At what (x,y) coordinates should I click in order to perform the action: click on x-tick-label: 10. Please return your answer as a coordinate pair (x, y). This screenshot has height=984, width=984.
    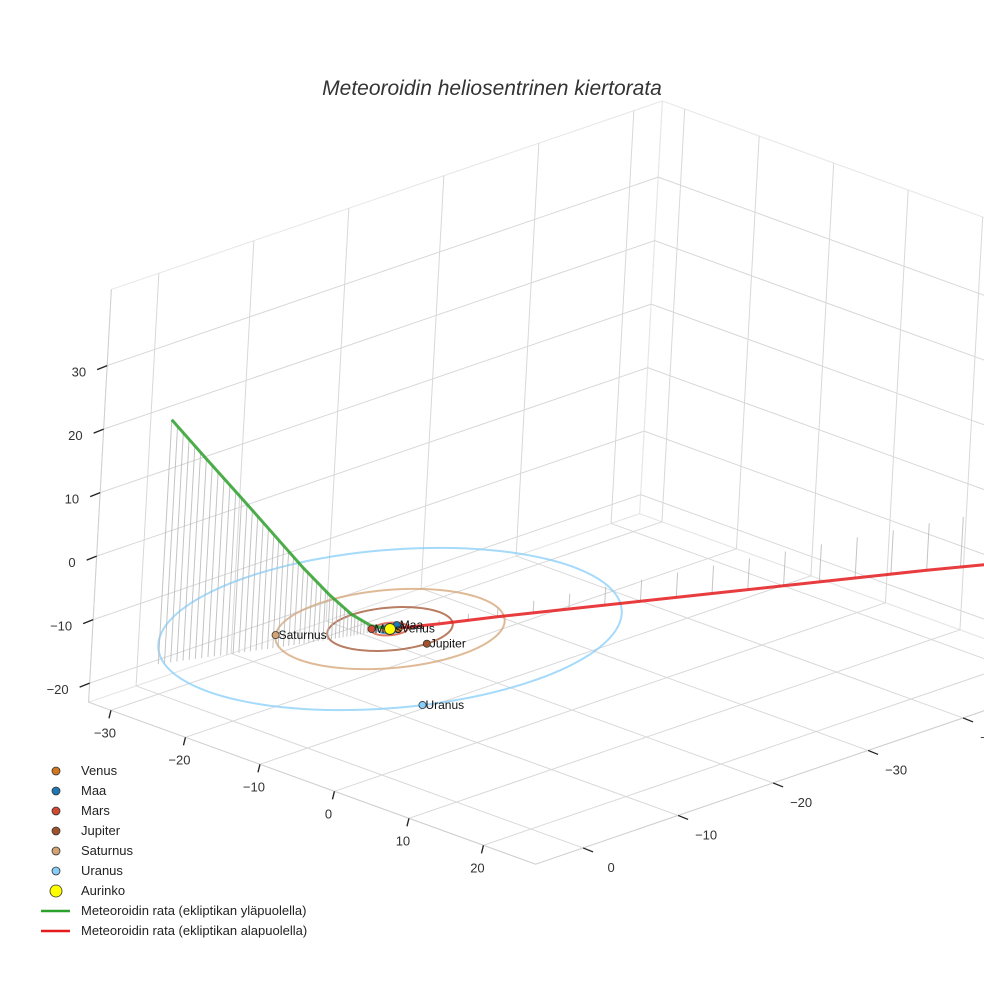
    Looking at the image, I should click on (403, 840).